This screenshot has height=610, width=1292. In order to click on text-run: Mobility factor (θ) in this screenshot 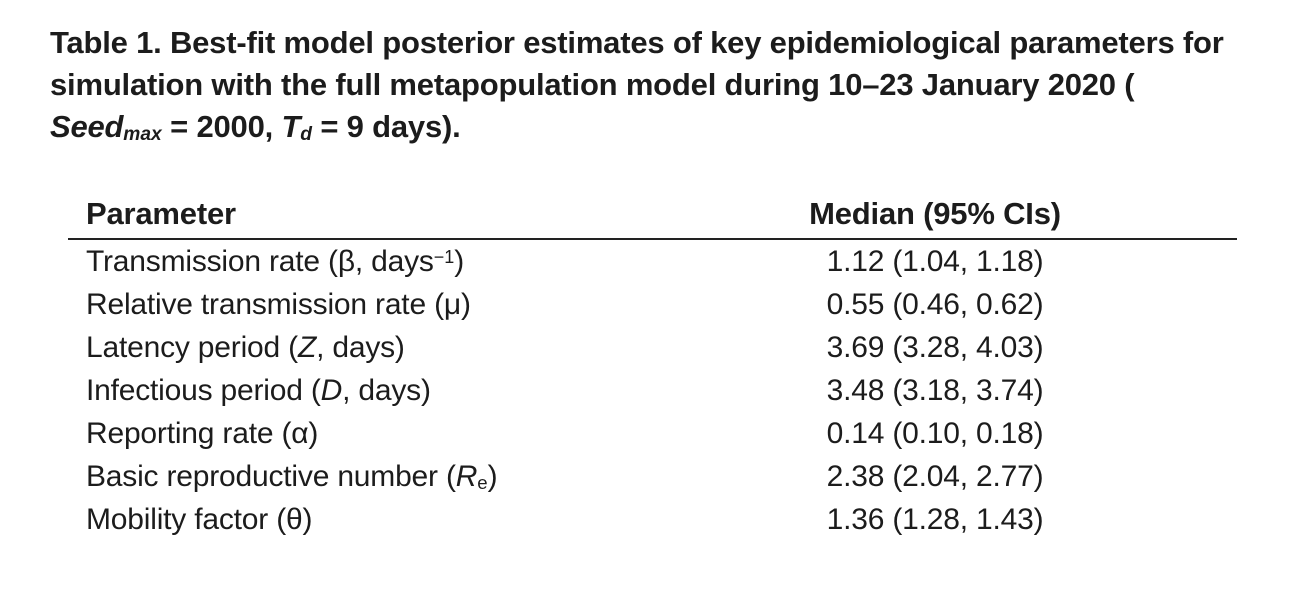, I will do `click(199, 519)`.